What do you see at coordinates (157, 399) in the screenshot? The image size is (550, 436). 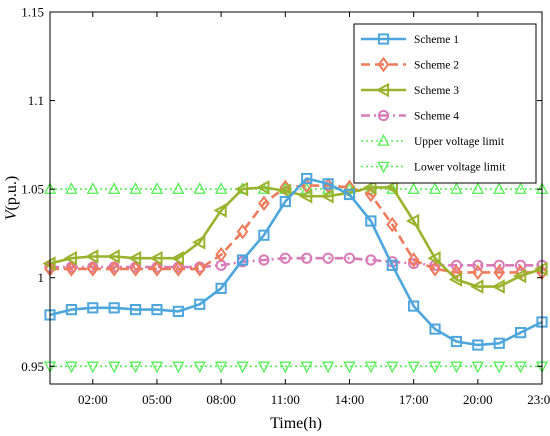 I see `x-tick-label: 05:00` at bounding box center [157, 399].